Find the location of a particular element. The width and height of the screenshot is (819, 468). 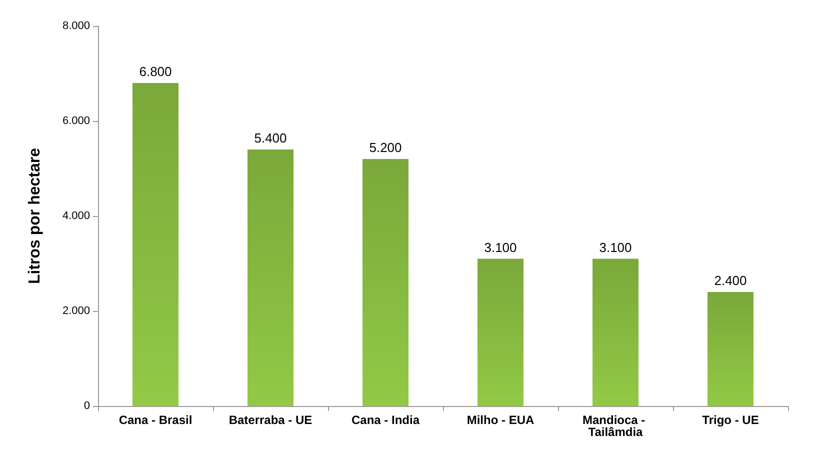

x-tick-label: Baterraba - UE is located at coordinates (270, 420).